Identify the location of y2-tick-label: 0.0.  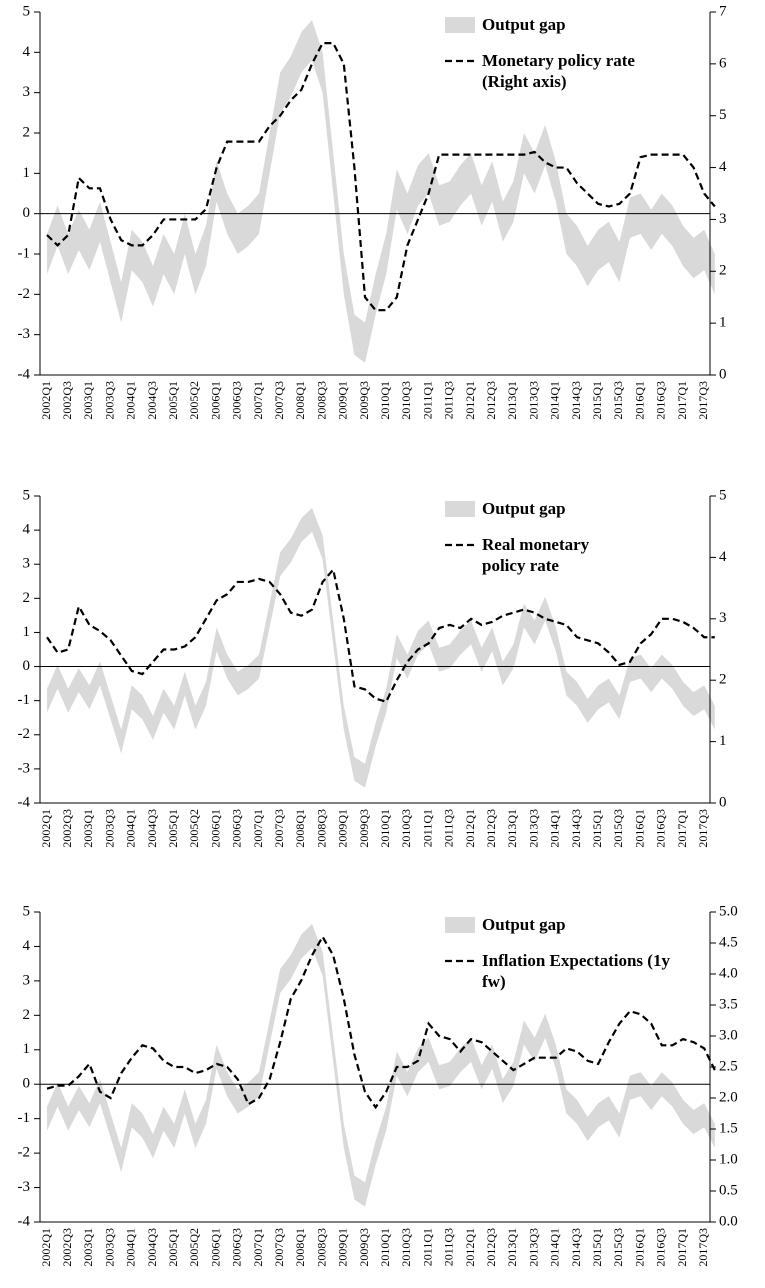
(728, 1221).